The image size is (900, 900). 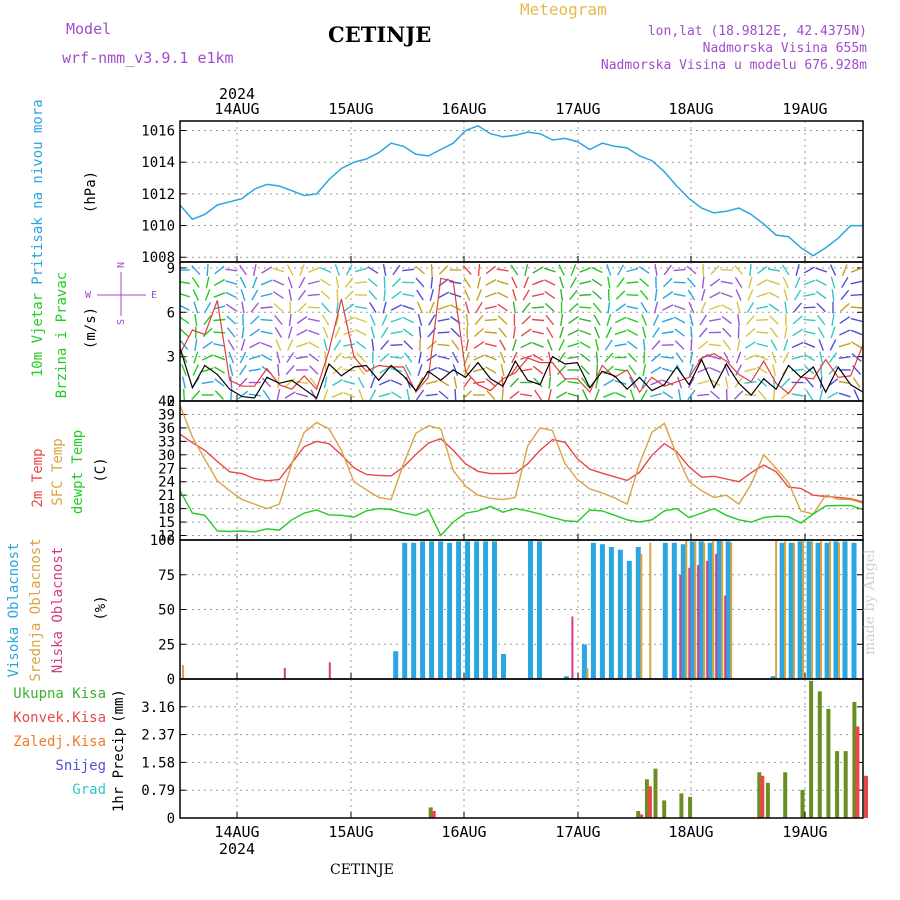 What do you see at coordinates (166, 402) in the screenshot?
I see `ytick-label-temperature-10: 42` at bounding box center [166, 402].